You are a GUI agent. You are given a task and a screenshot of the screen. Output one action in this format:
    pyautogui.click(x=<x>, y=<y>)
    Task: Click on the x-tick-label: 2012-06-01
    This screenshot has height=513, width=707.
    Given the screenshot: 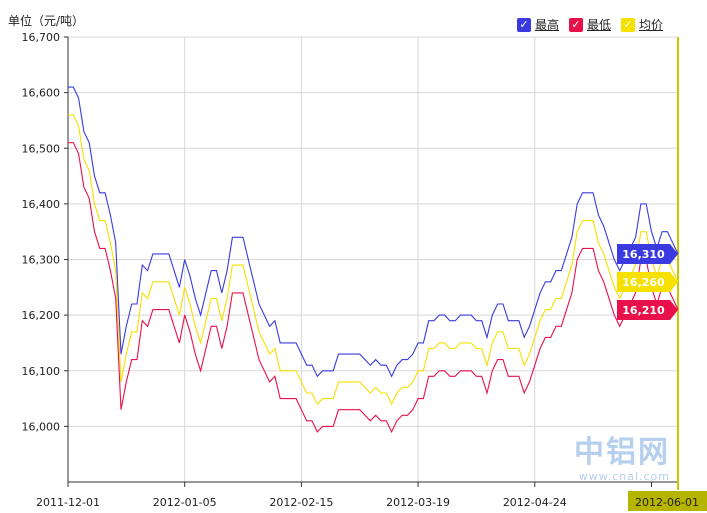 What is the action you would take?
    pyautogui.click(x=667, y=502)
    